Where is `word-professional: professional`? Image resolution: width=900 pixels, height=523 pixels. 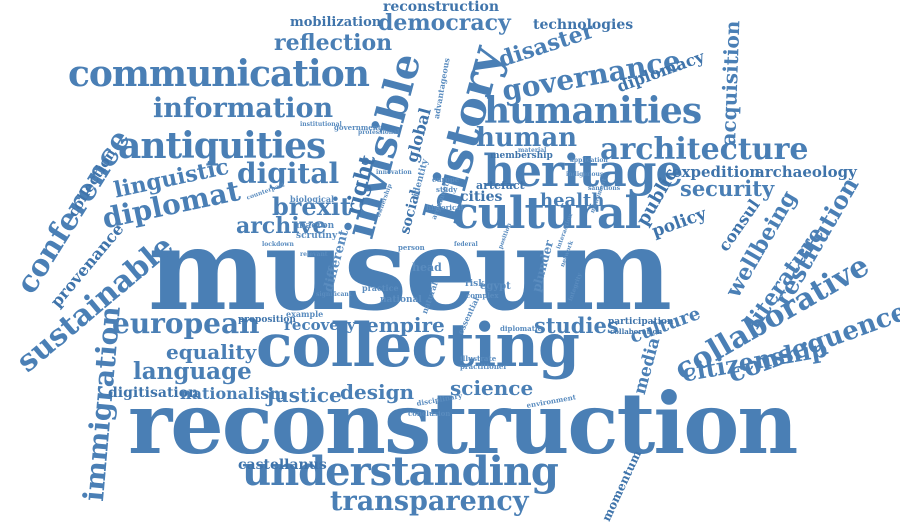
word-professional: professional is located at coordinates (379, 132).